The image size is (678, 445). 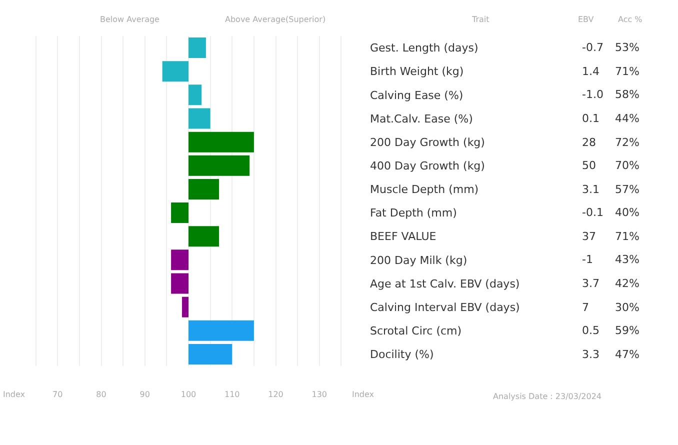 I want to click on text: 30%, so click(x=627, y=307).